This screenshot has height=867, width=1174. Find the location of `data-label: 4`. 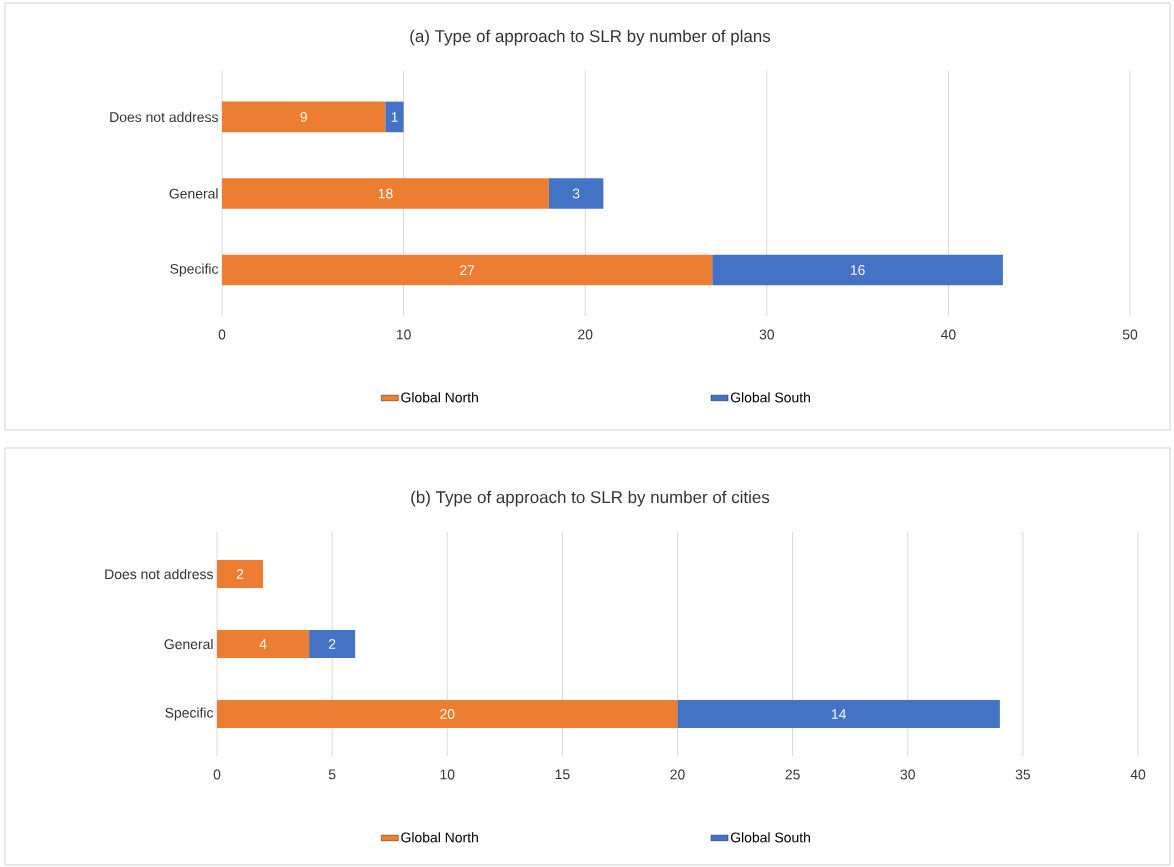

data-label: 4 is located at coordinates (263, 644).